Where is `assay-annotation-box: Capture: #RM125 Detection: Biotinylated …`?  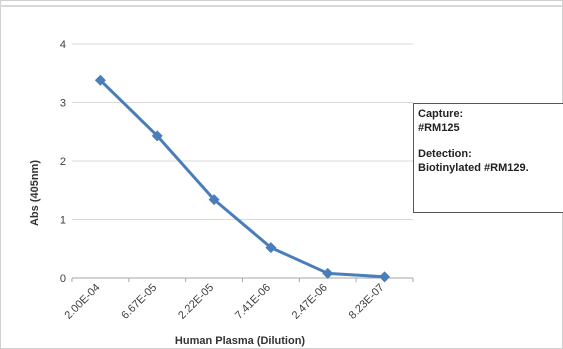
assay-annotation-box: Capture: #RM125 Detection: Biotinylated … is located at coordinates (488, 158).